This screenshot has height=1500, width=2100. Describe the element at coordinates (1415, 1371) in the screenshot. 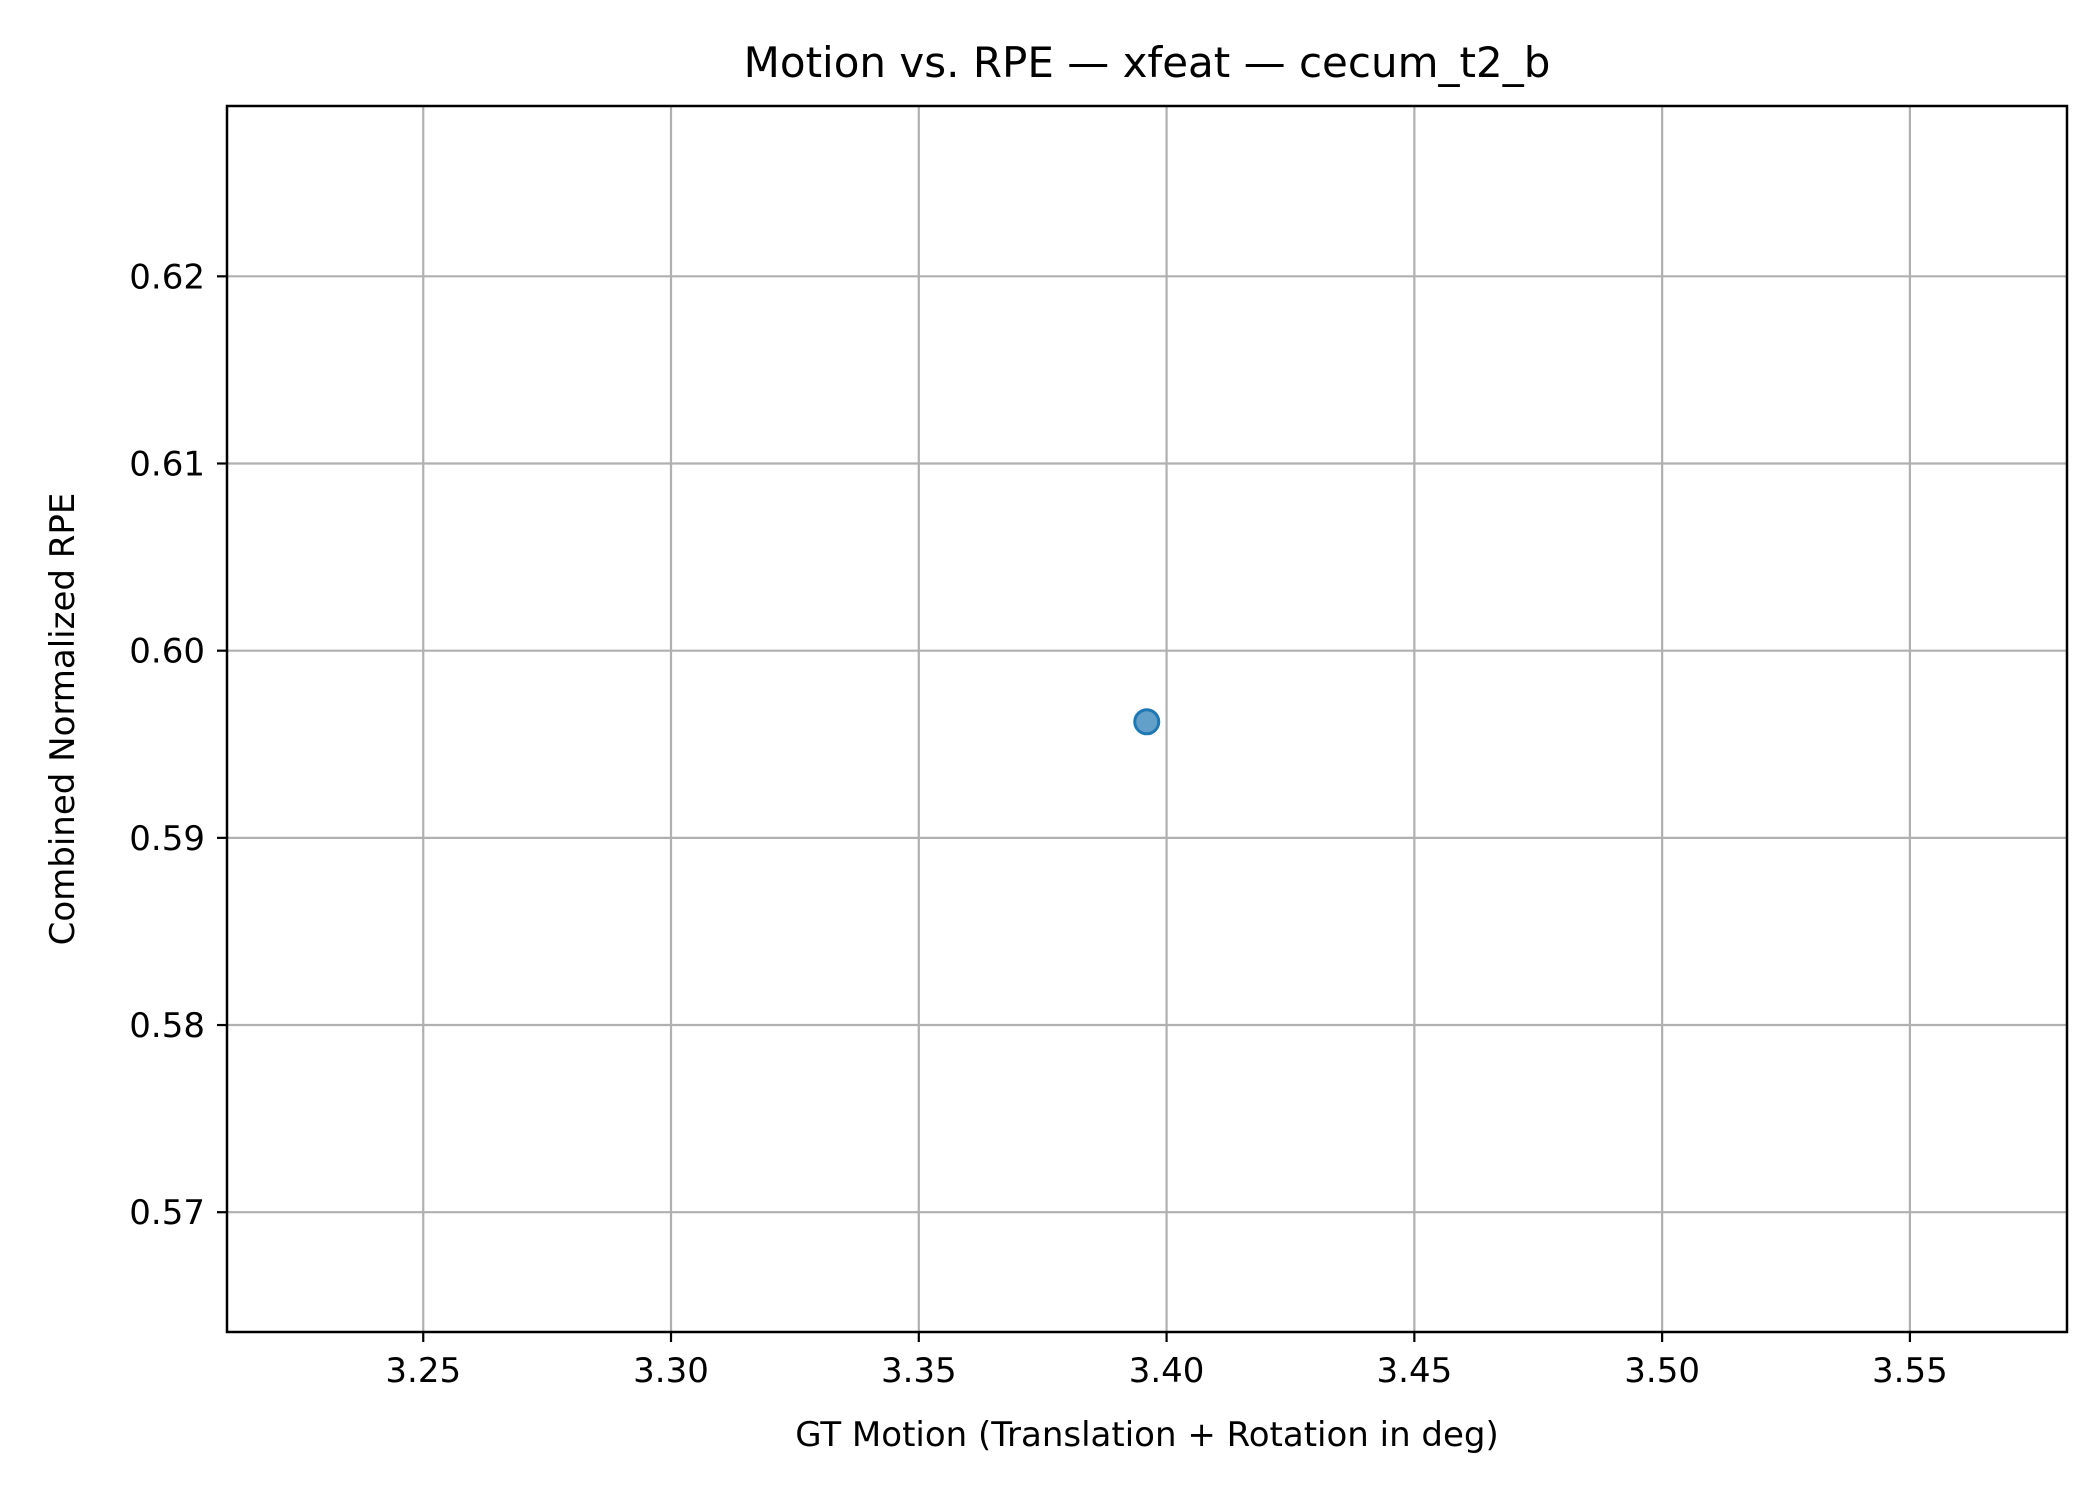

I see `x-tick-label: 3.45` at that location.